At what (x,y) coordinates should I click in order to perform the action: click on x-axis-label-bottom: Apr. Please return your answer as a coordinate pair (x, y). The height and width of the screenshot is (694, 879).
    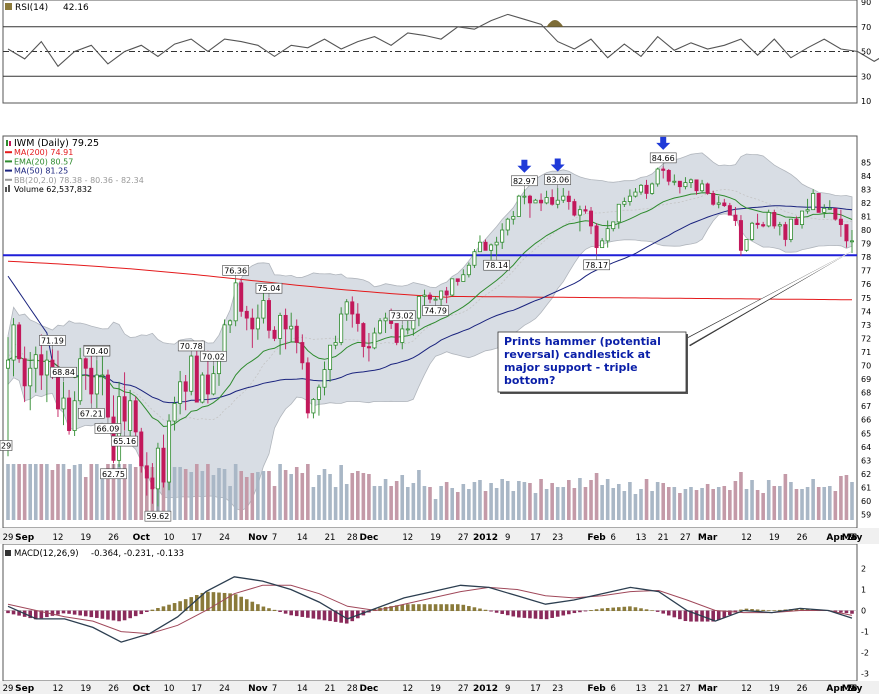
    Looking at the image, I should click on (835, 689).